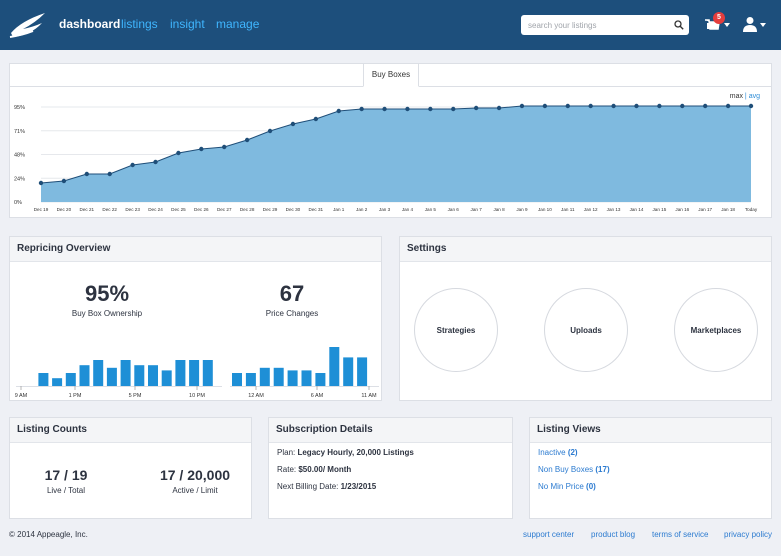 This screenshot has height=556, width=781. Describe the element at coordinates (48, 534) in the screenshot. I see `copyright-text: © 2014 Appeagle, Inc.` at that location.